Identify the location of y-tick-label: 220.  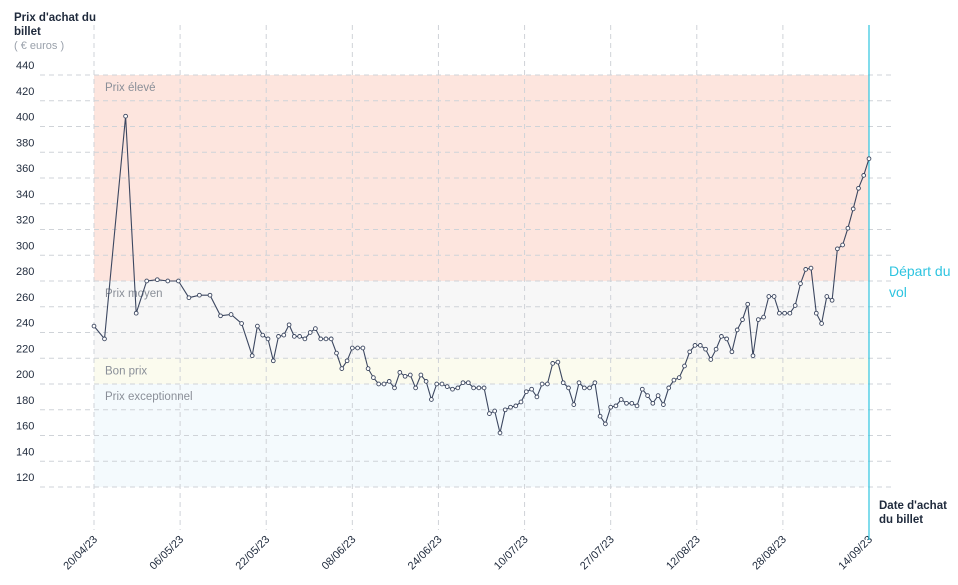
(25, 349).